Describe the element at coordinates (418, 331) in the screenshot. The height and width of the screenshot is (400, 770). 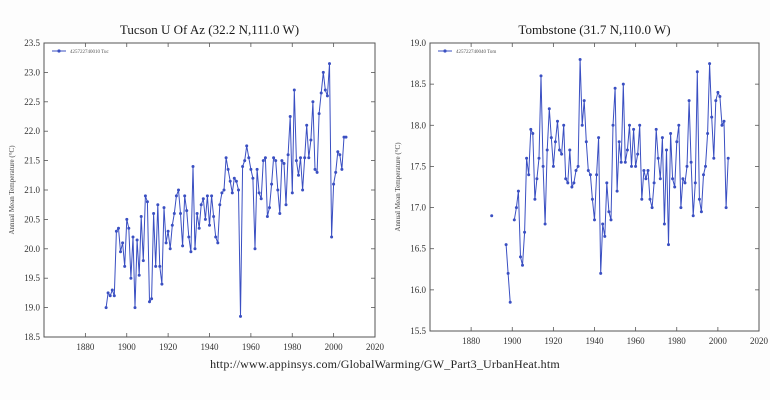
I see `y-tick-label: 15.5` at that location.